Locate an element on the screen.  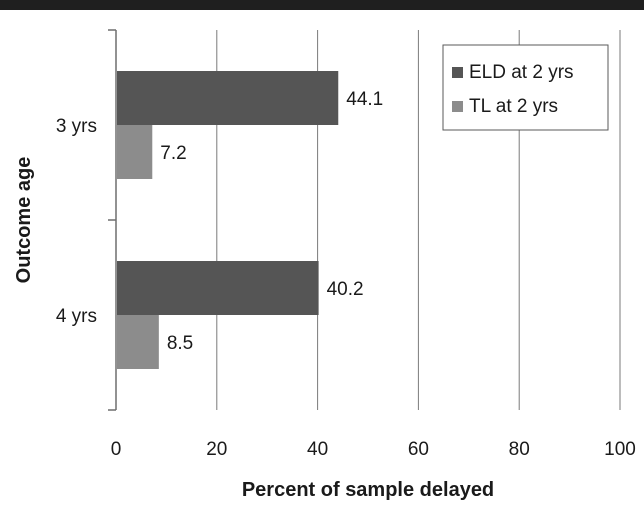
legend-box is located at coordinates (525, 87).